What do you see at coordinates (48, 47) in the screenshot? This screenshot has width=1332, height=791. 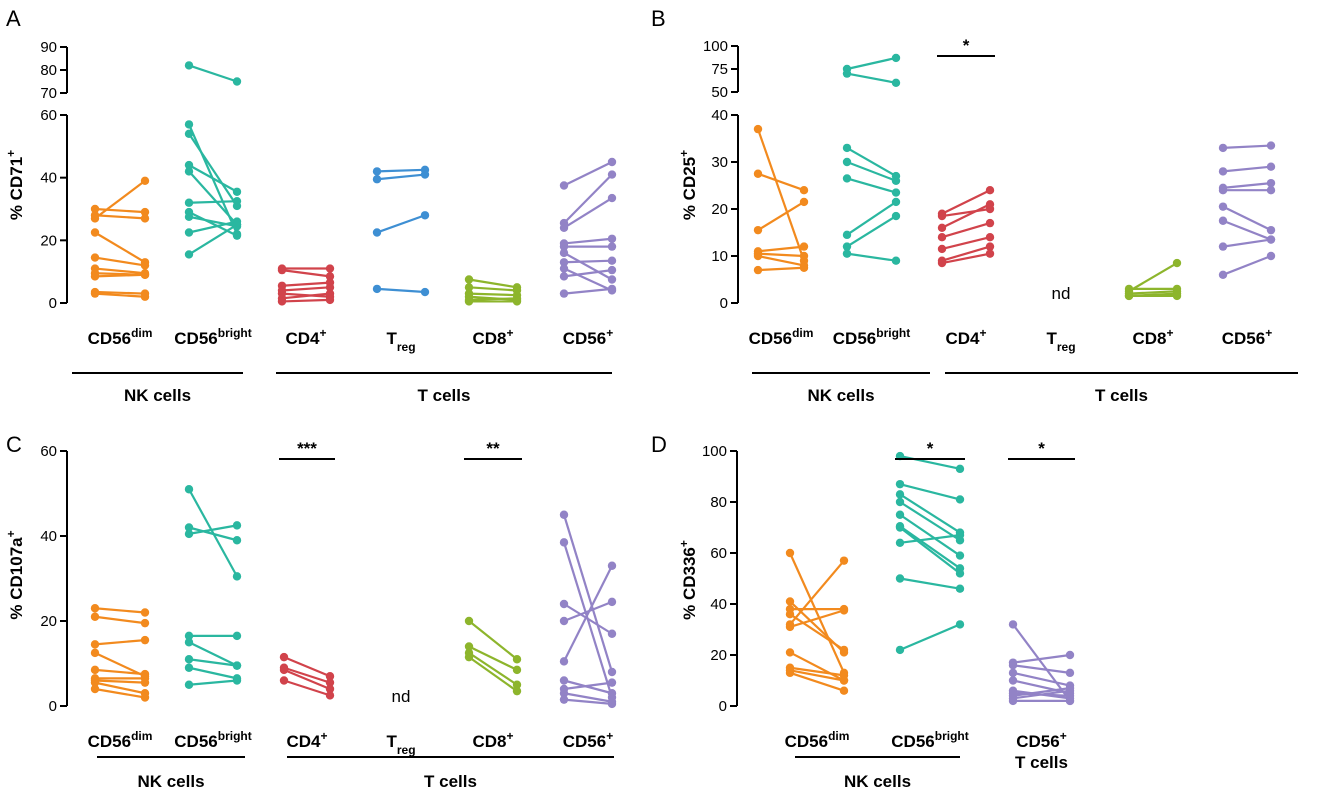 I see `y-tick-label: 90` at bounding box center [48, 47].